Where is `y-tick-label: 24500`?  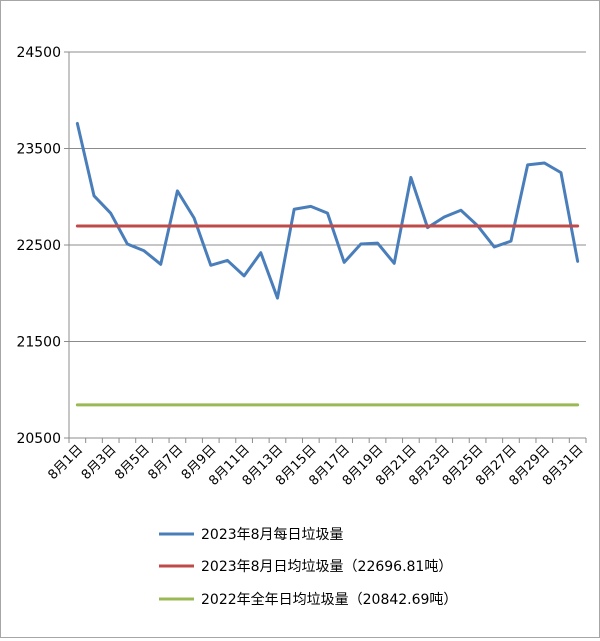
y-tick-label: 24500 is located at coordinates (38, 53).